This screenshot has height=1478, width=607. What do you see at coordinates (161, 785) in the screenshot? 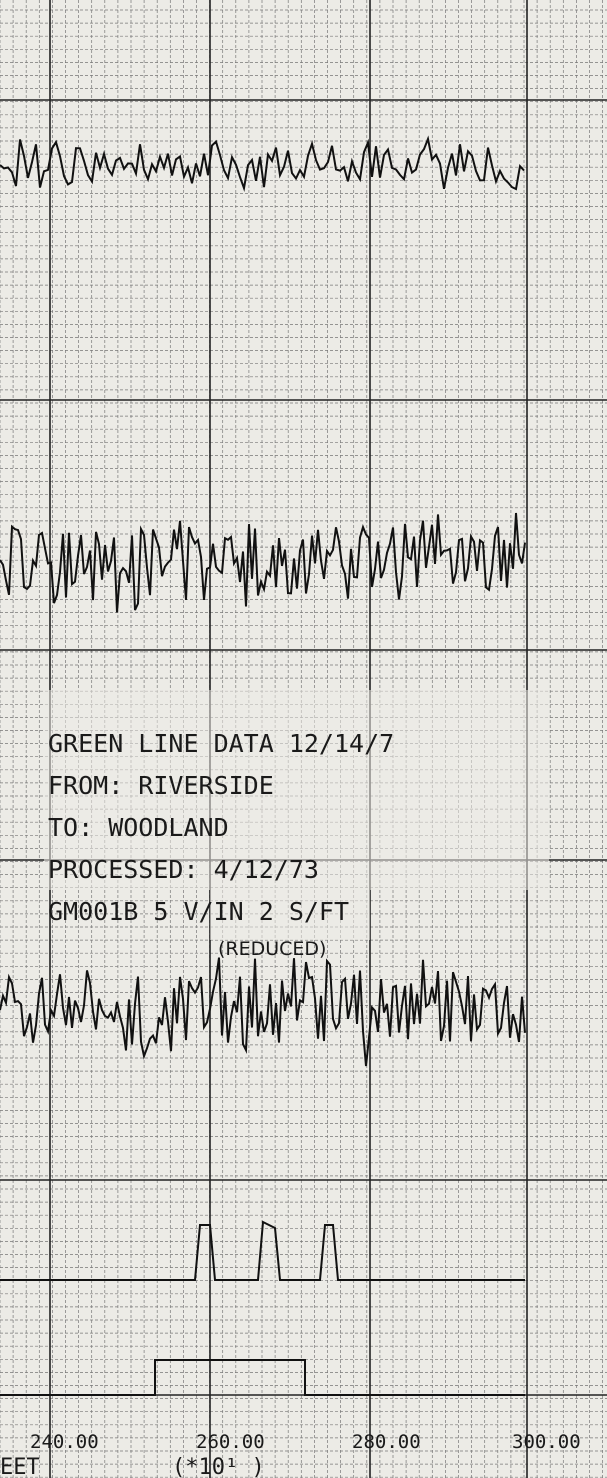
I see `label-line: FROM: RIVERSIDE` at bounding box center [161, 785].